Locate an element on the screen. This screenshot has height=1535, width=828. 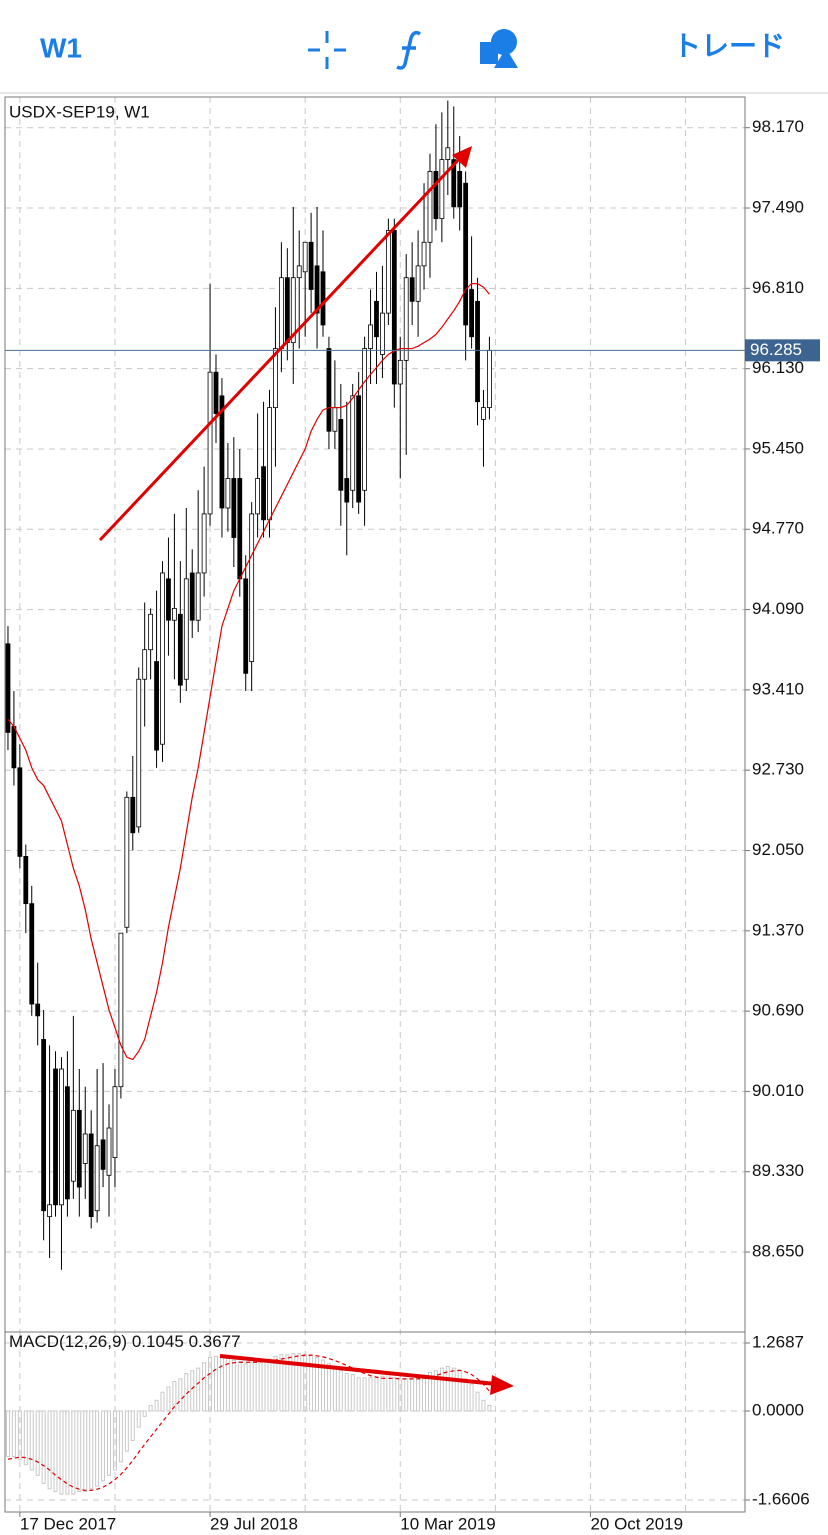
toolbar is located at coordinates (414, 46).